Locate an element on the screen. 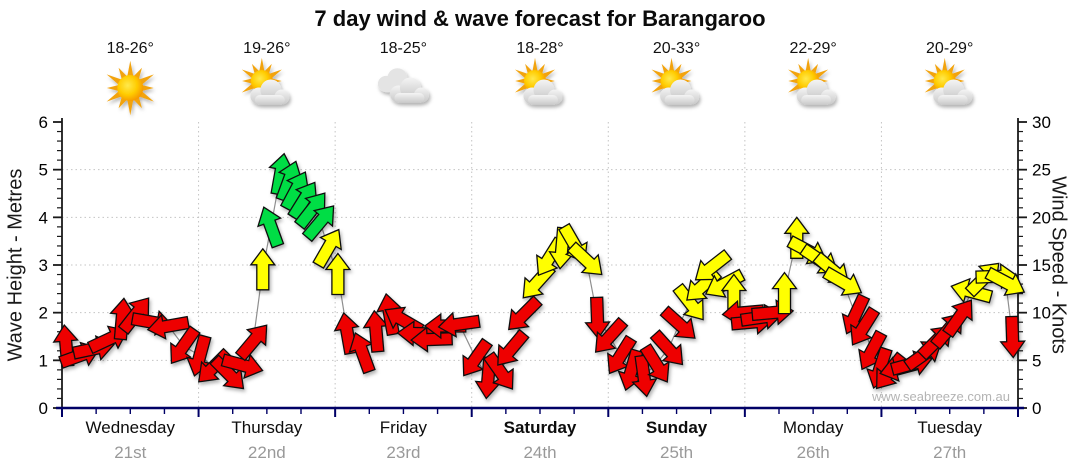 The width and height of the screenshot is (1080, 475). day-name: Thursday is located at coordinates (267, 427).